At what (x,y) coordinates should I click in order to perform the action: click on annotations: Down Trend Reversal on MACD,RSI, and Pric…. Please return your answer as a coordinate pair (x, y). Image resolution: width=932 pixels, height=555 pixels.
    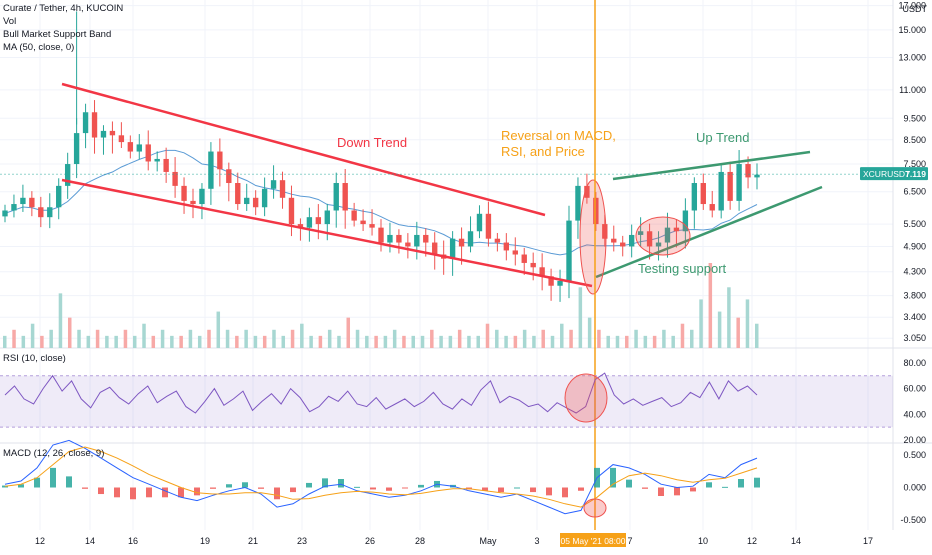
    Looking at the image, I should click on (543, 202).